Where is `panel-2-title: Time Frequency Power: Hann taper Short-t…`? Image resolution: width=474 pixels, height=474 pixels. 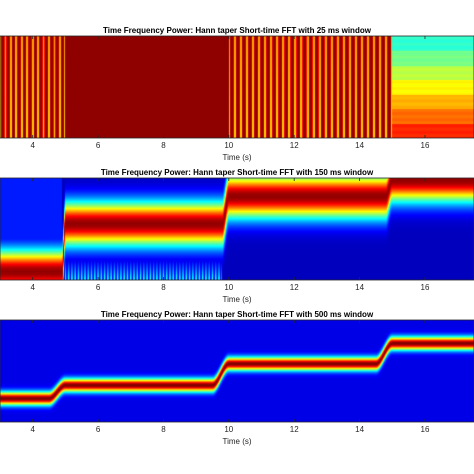
panel-2-title: Time Frequency Power: Hann taper Short-t… is located at coordinates (237, 172).